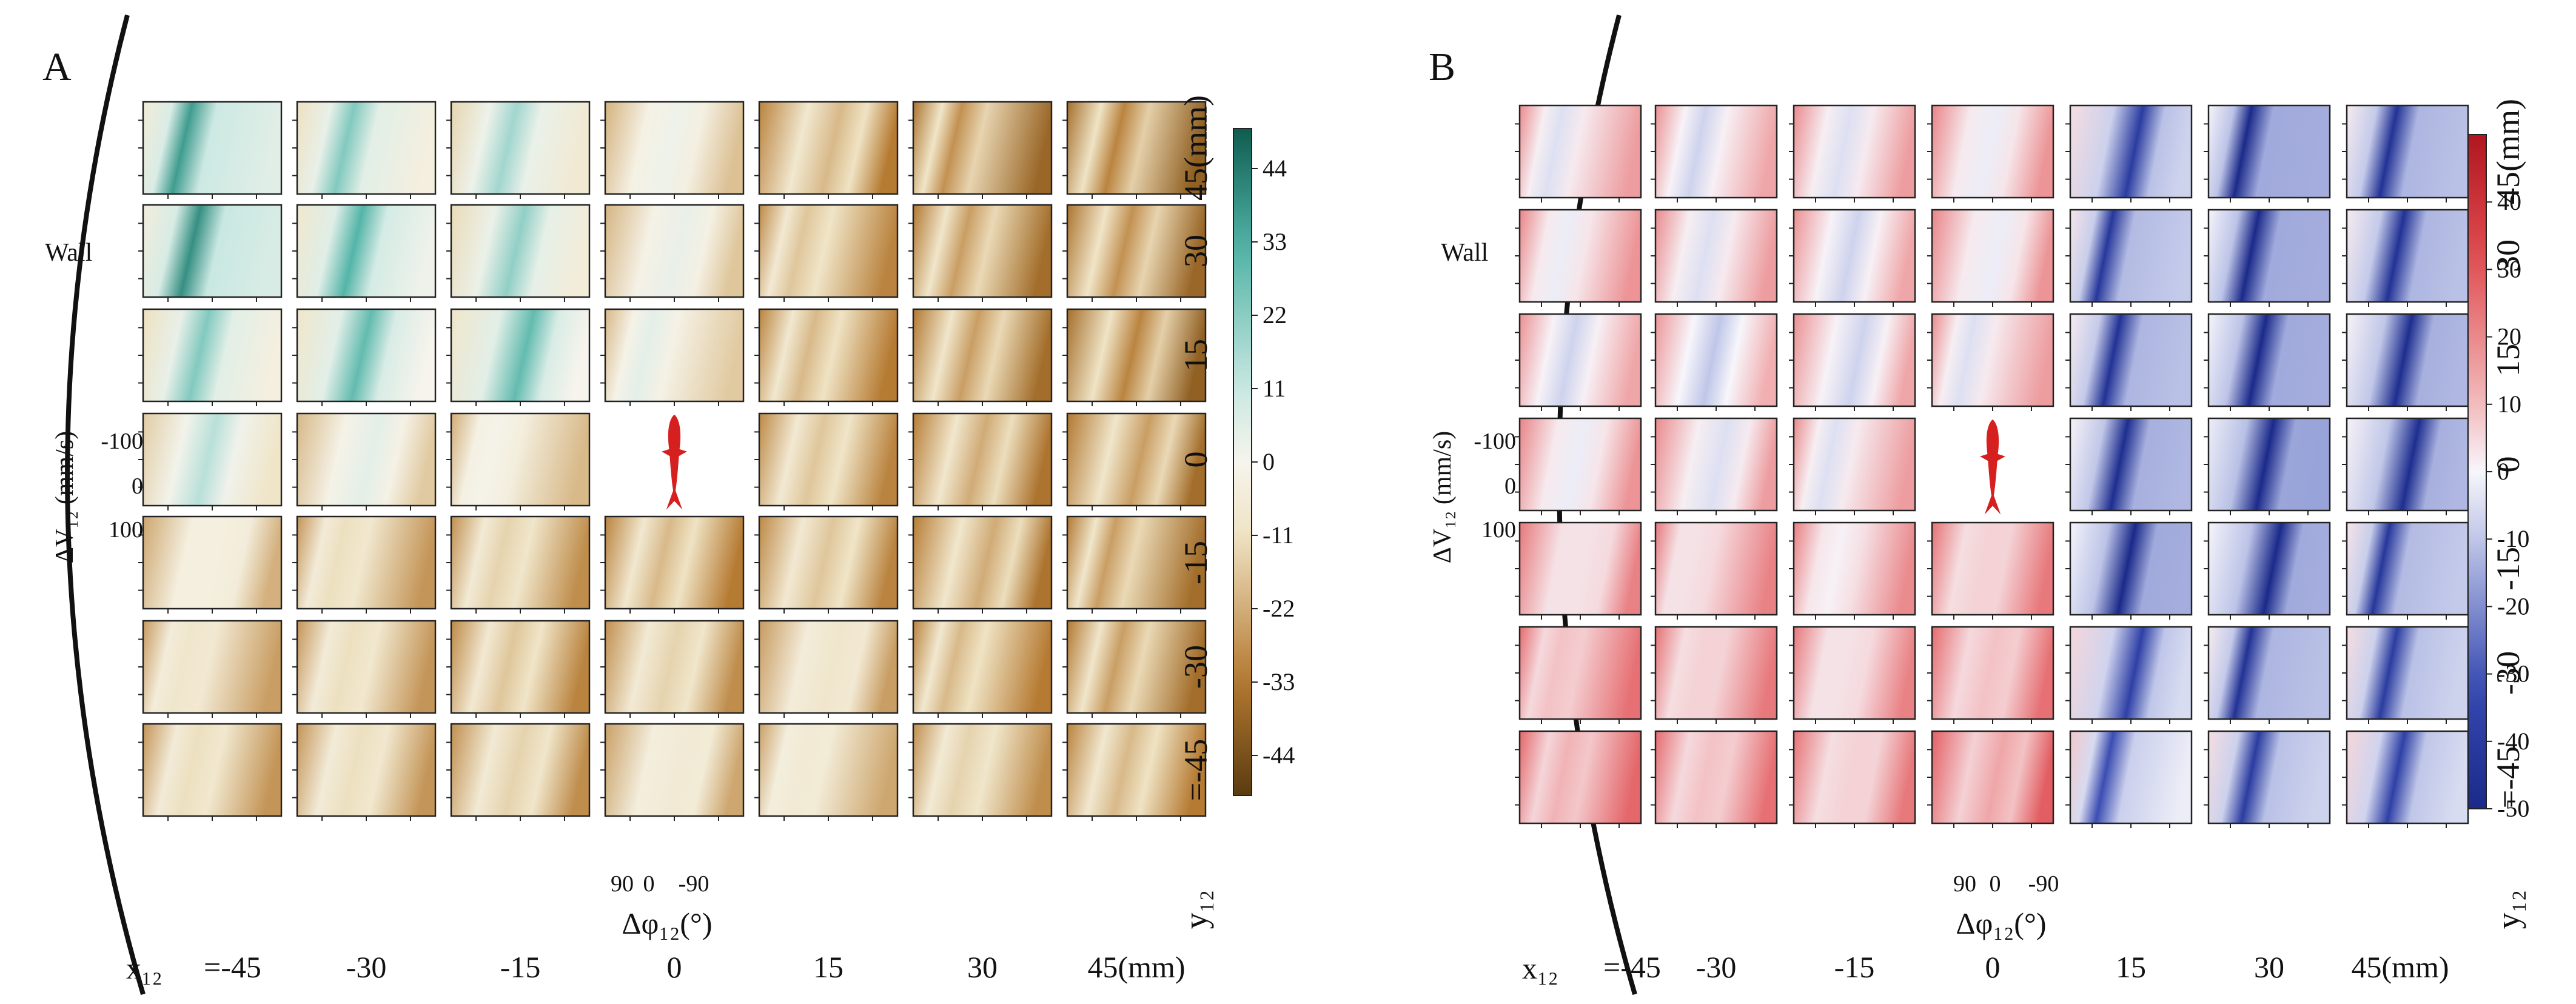  Describe the element at coordinates (137, 487) in the screenshot. I see `panel-a-inset-ytick-mid: 0` at that location.